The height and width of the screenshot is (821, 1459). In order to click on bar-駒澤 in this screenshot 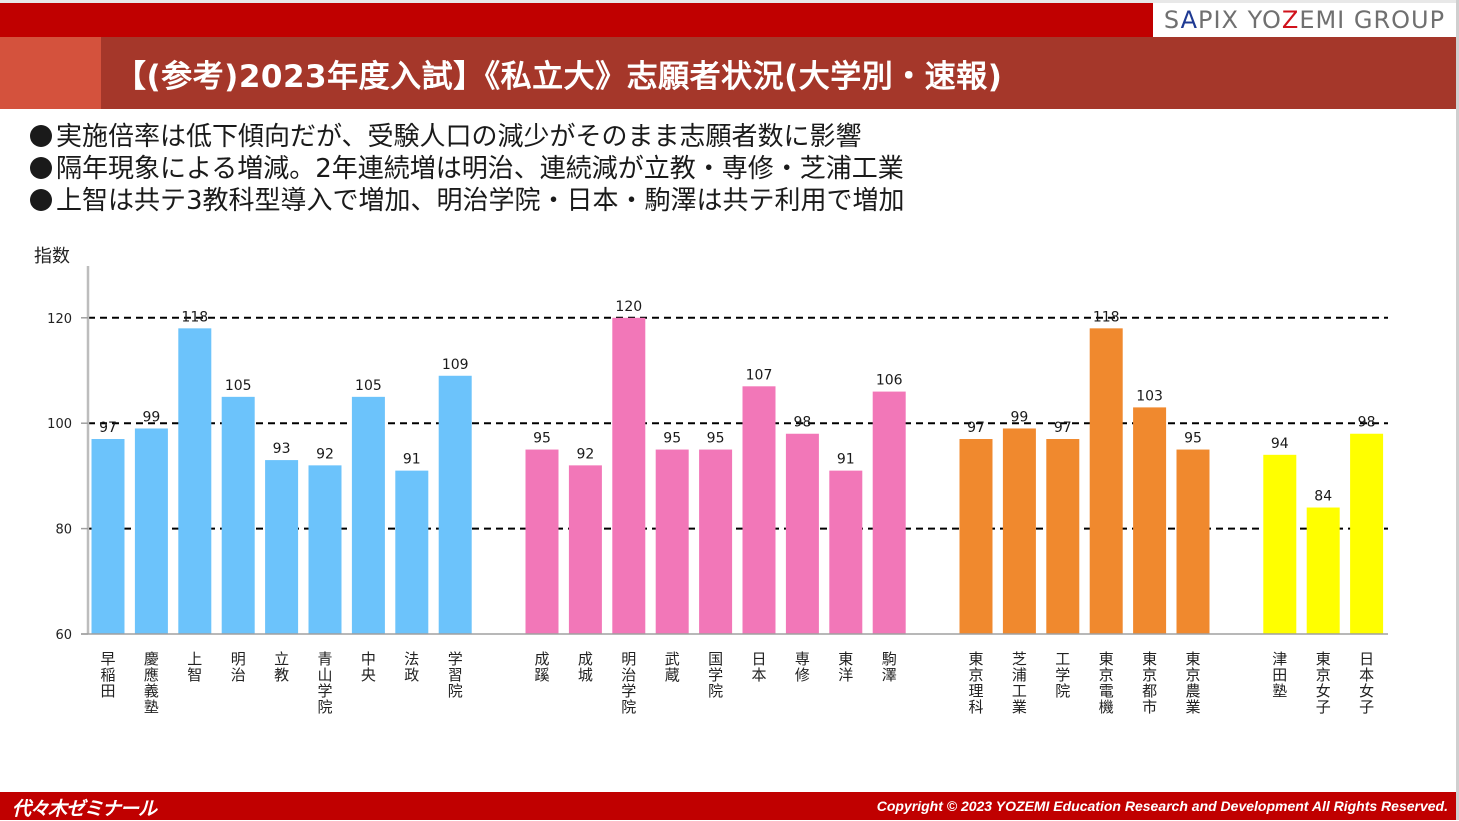, I will do `click(889, 512)`.